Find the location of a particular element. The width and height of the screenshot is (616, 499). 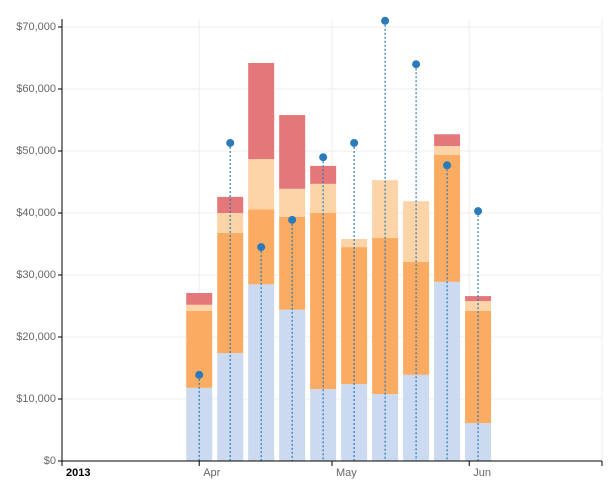

y-tick-label: $40,000 is located at coordinates (36, 213).